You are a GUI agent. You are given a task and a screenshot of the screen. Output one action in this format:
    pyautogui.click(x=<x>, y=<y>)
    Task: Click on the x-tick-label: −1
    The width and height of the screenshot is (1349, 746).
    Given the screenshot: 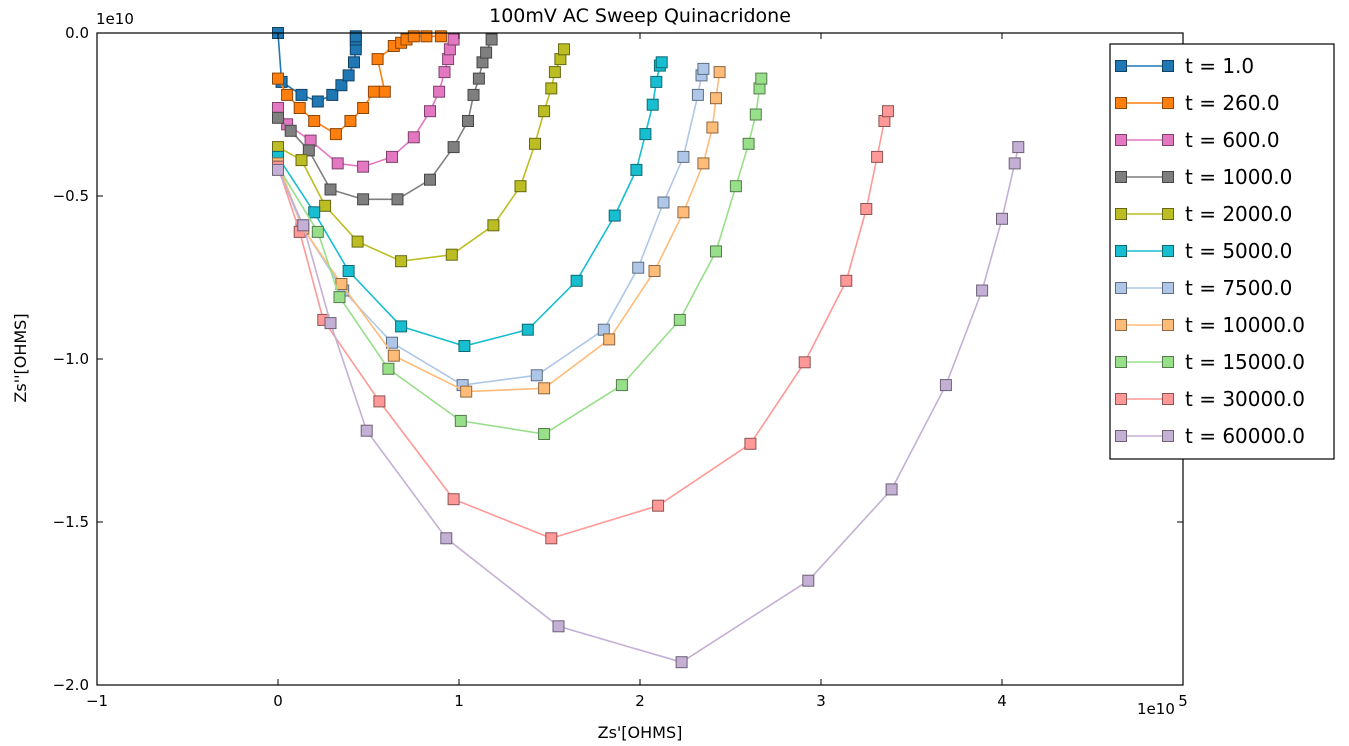 What is the action you would take?
    pyautogui.click(x=97, y=701)
    